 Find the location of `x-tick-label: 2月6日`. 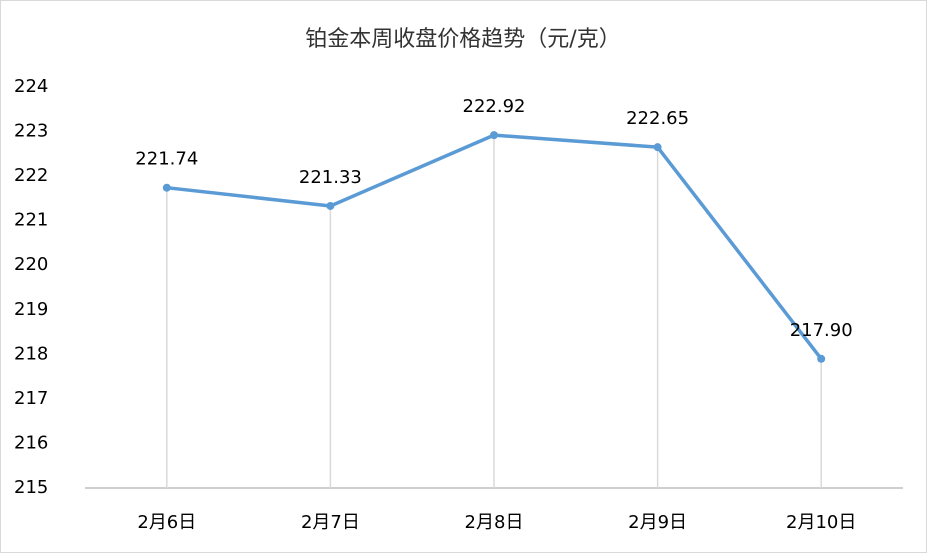

x-tick-label: 2月6日 is located at coordinates (166, 522).